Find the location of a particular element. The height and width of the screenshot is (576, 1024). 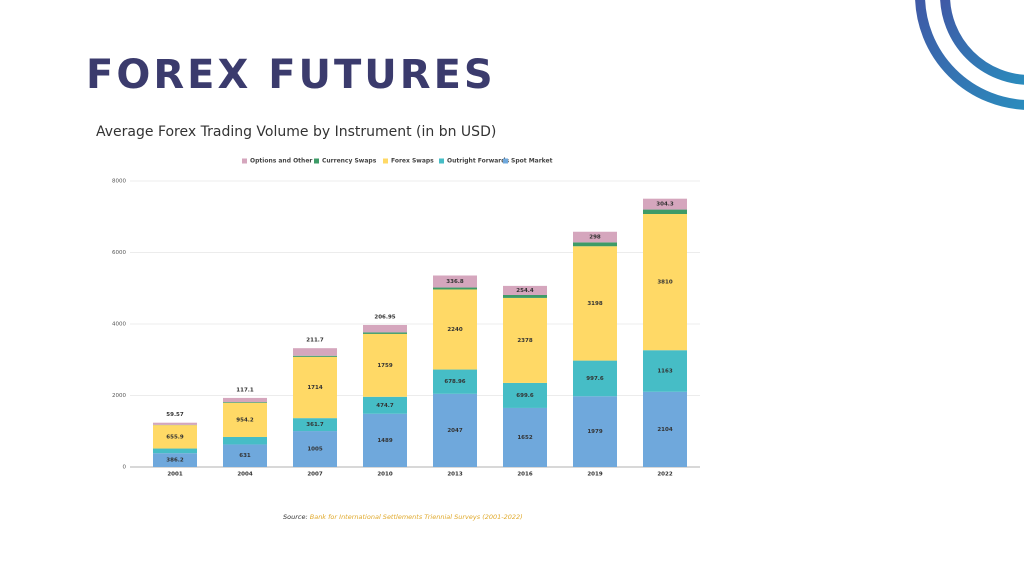

value-label: 1979 is located at coordinates (594, 432).